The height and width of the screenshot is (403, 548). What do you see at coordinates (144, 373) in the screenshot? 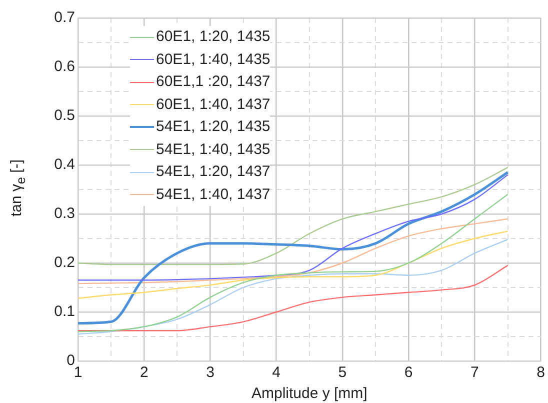
I see `x-tick-label: 2` at bounding box center [144, 373].